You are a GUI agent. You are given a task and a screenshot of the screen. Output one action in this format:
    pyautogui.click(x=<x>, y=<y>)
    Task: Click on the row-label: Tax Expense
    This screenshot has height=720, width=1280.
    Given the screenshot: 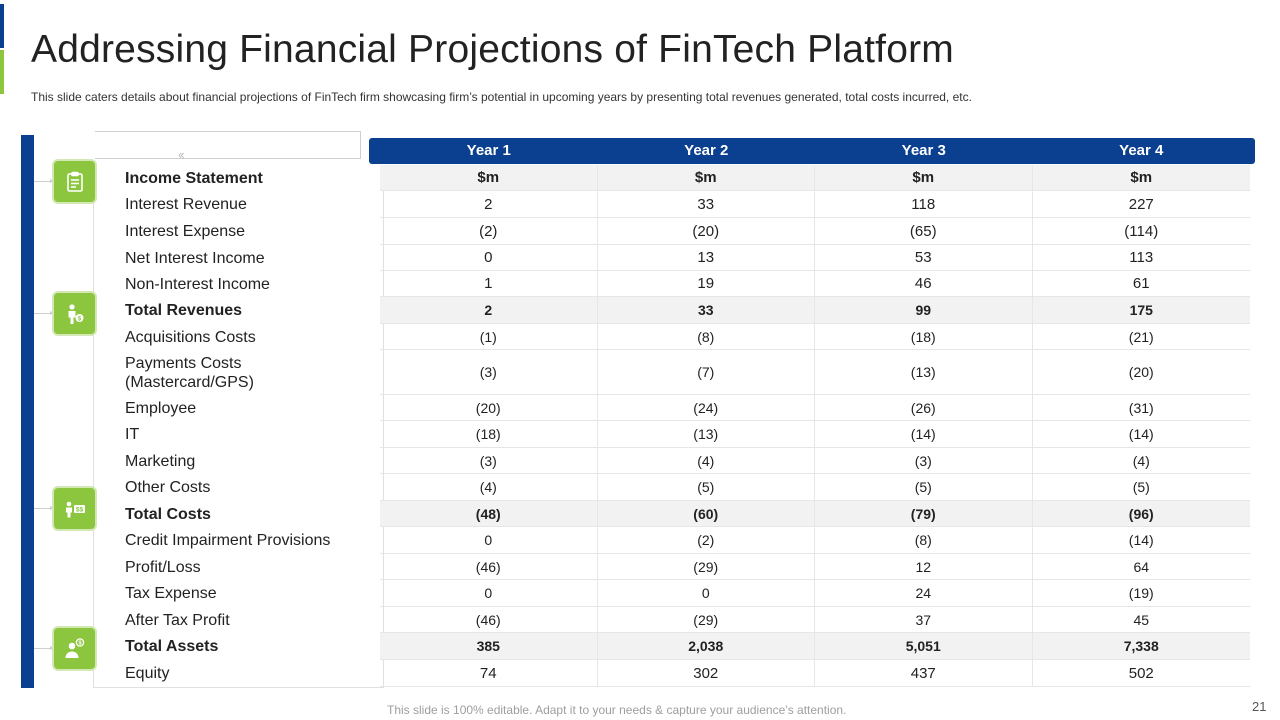 What is the action you would take?
    pyautogui.click(x=171, y=593)
    